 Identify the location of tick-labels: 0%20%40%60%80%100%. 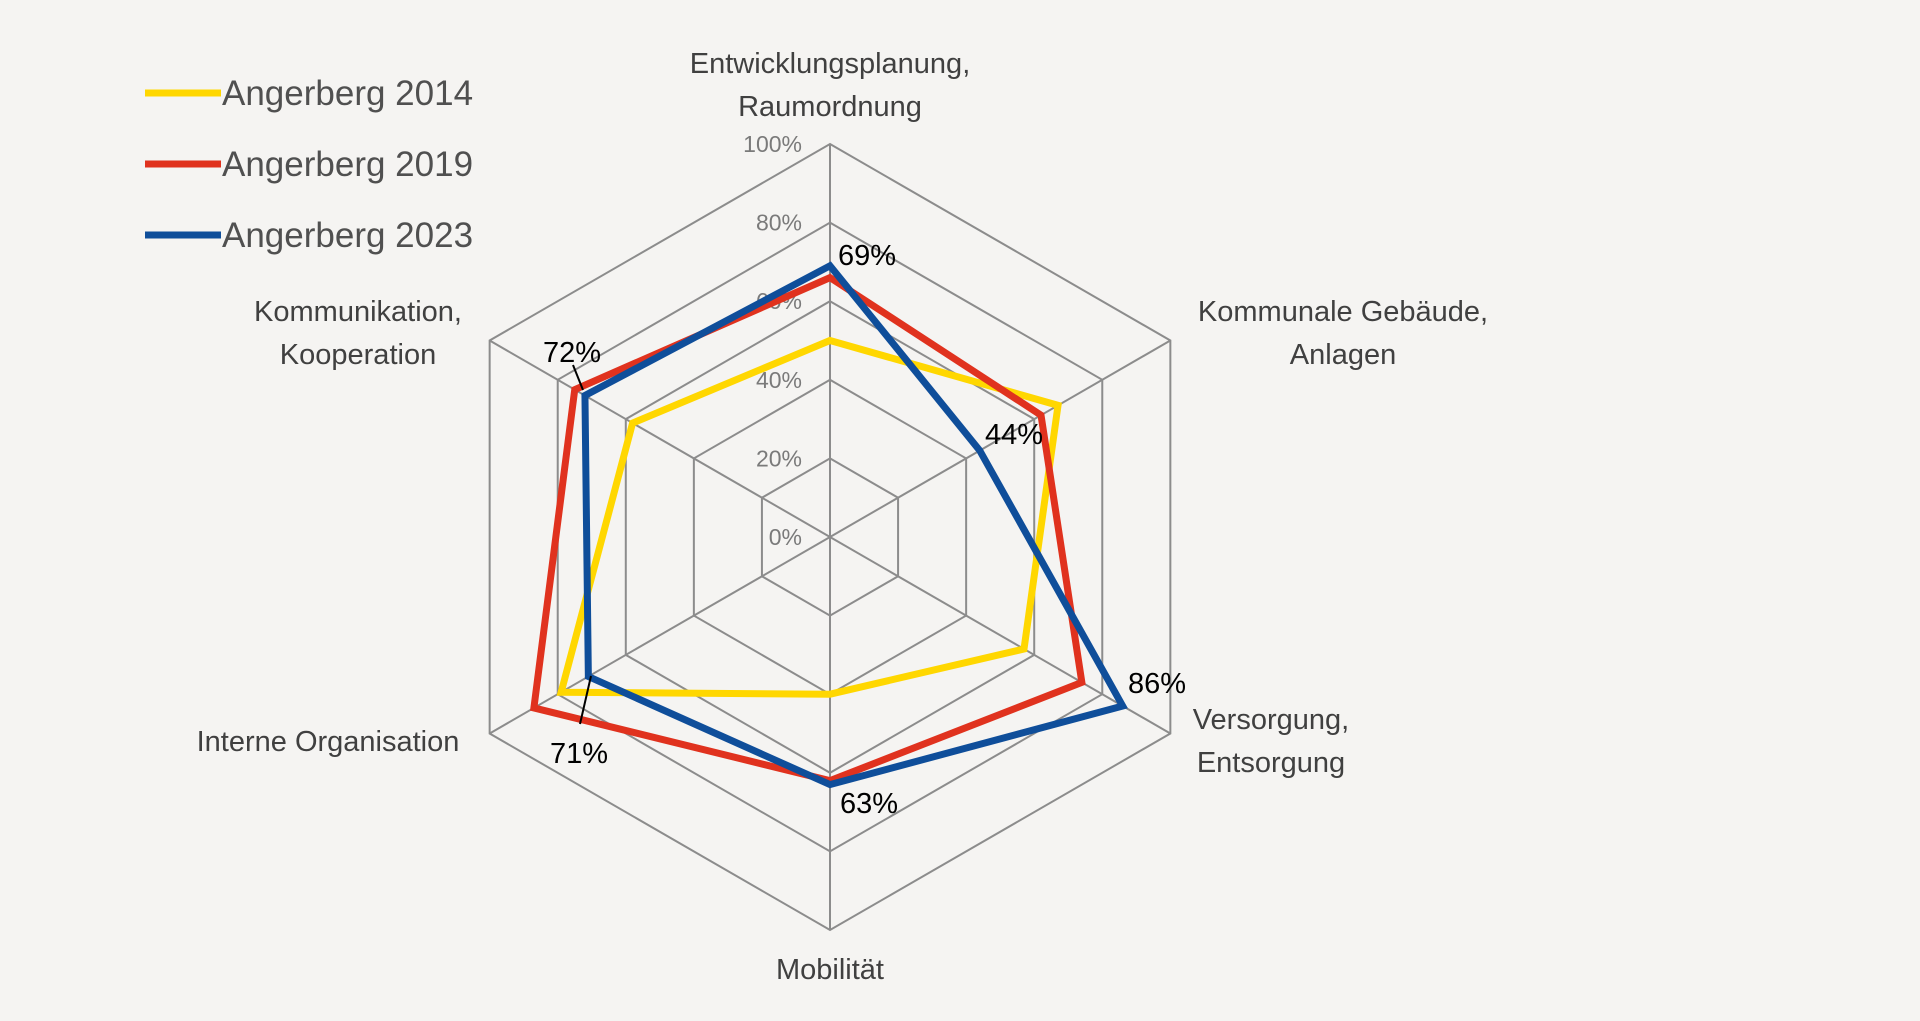
(772, 340).